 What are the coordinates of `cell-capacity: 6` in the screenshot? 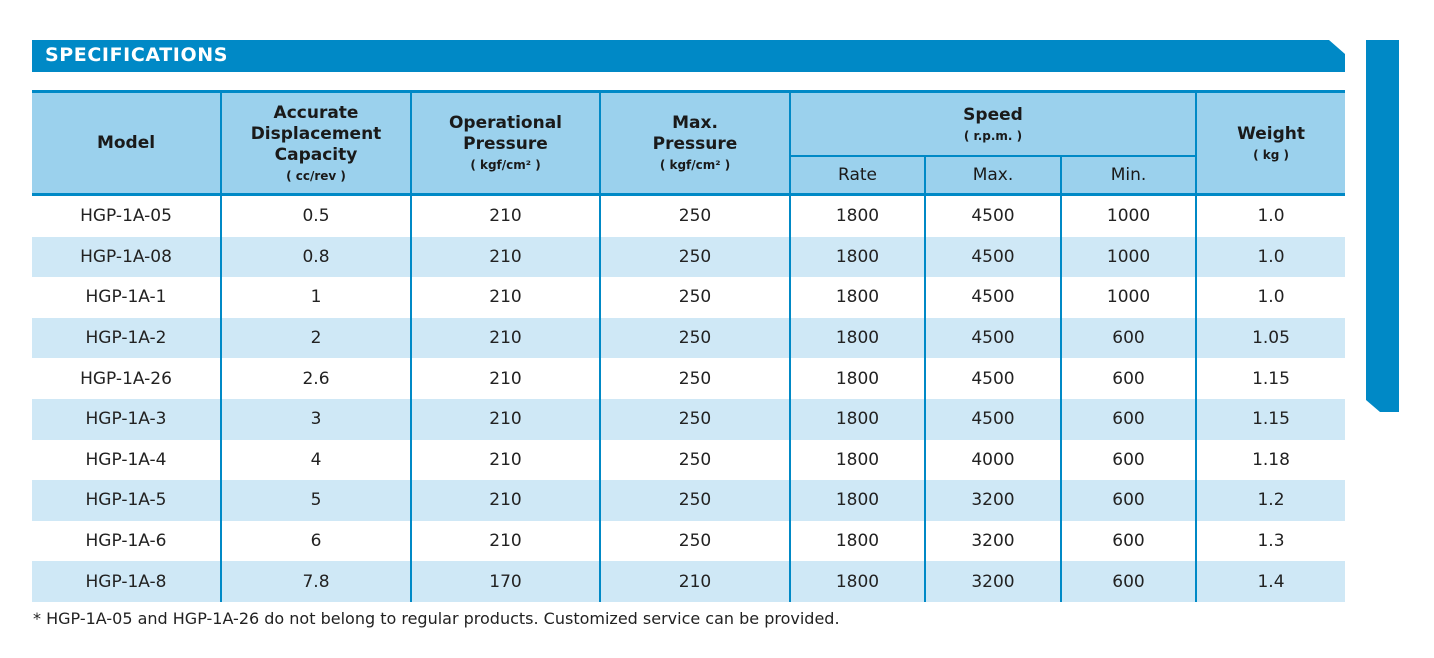 It's located at (315, 541).